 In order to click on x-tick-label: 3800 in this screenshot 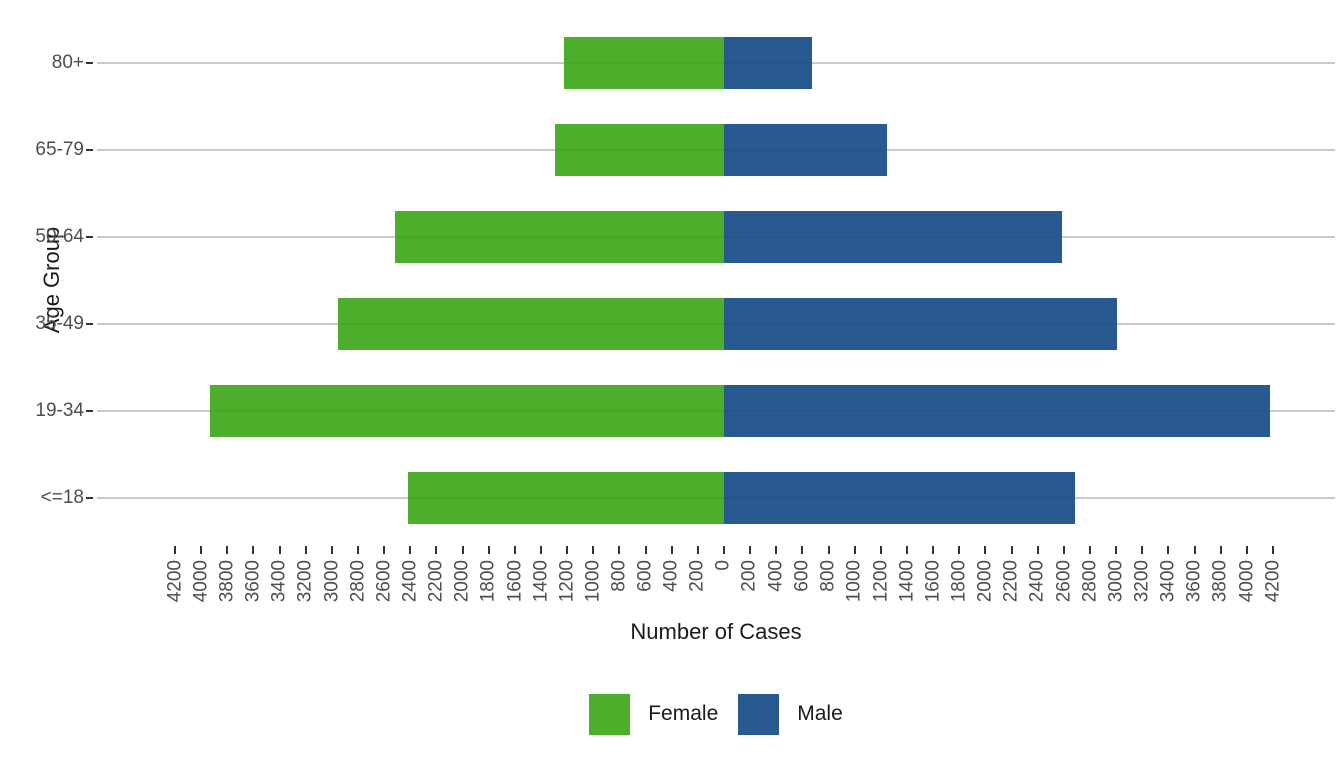, I will do `click(227, 581)`.